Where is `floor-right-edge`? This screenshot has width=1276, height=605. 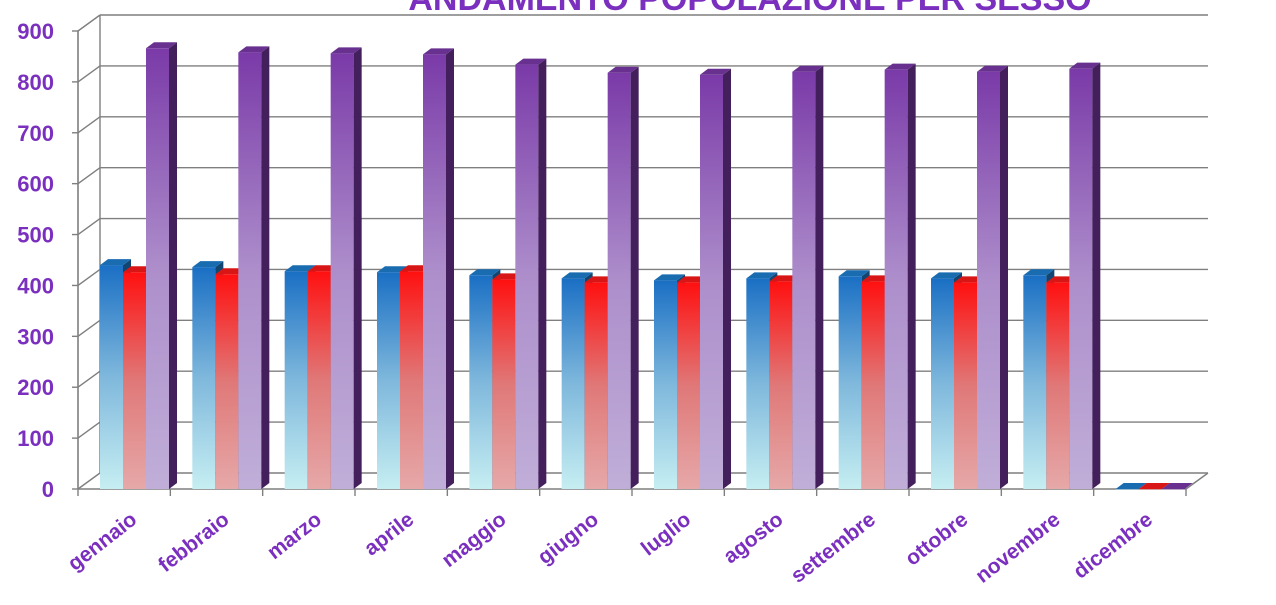 floor-right-edge is located at coordinates (1197, 481).